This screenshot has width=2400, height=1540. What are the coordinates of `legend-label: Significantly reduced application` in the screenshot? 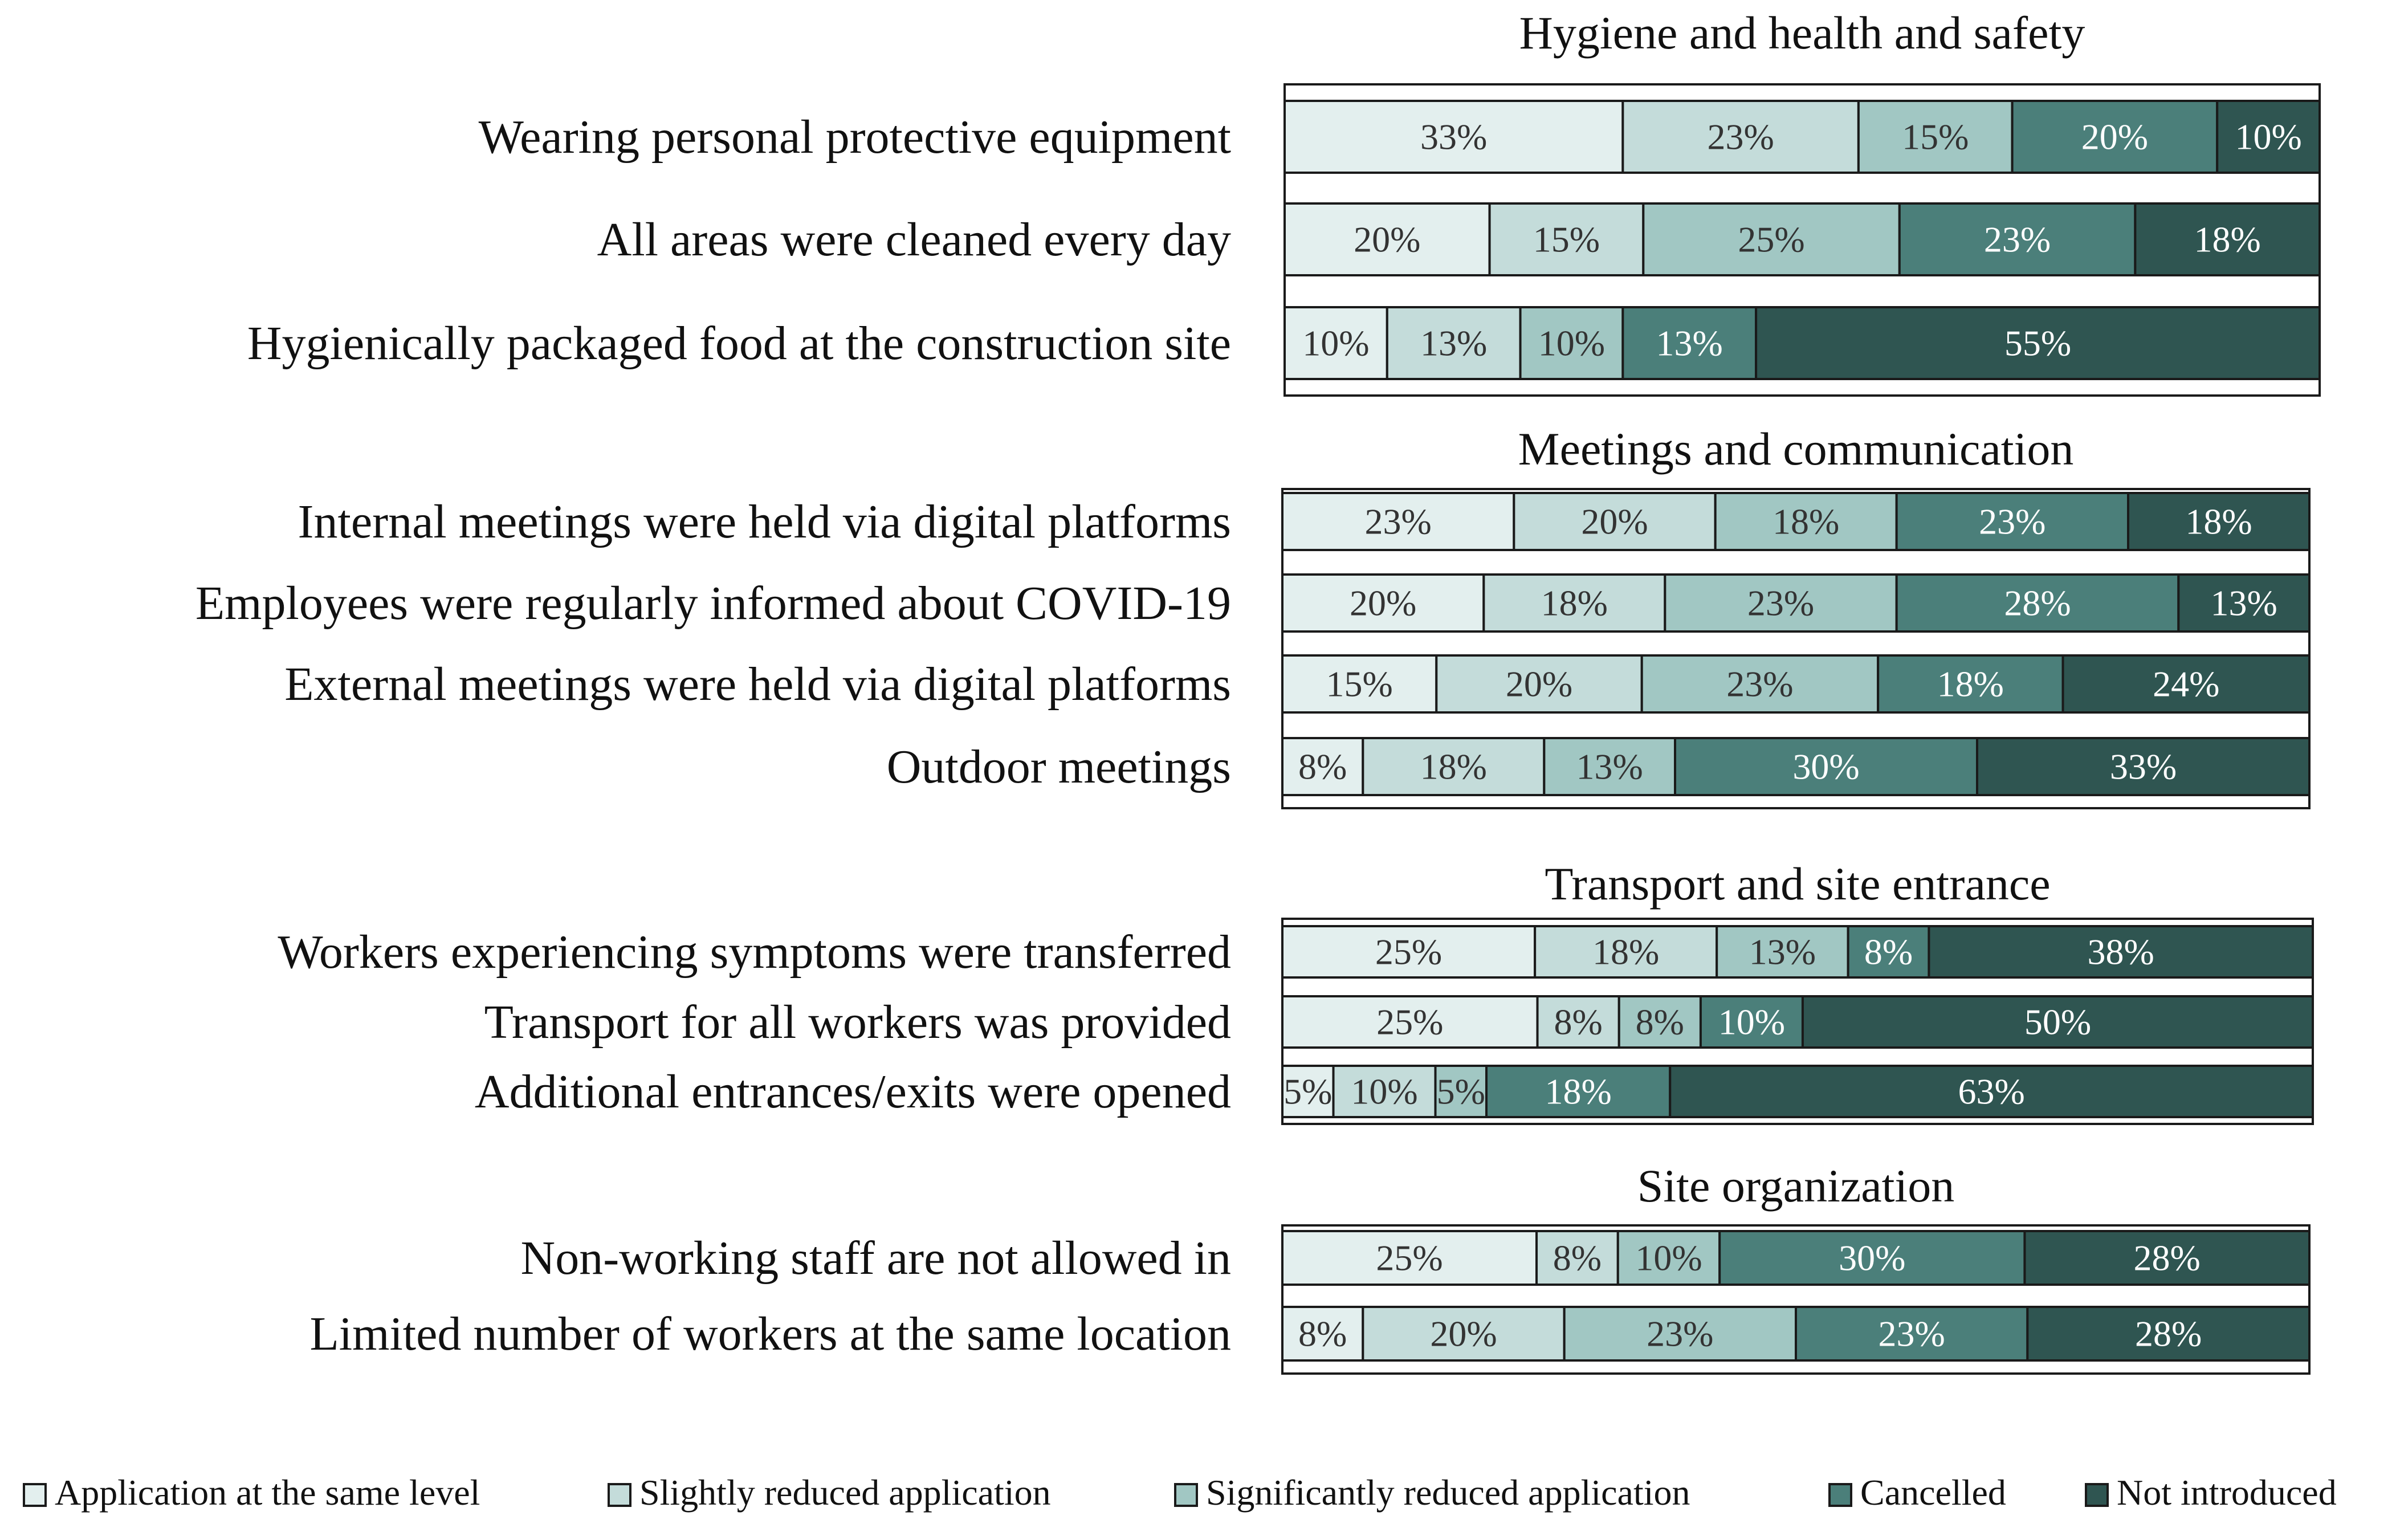 It's located at (1448, 1493).